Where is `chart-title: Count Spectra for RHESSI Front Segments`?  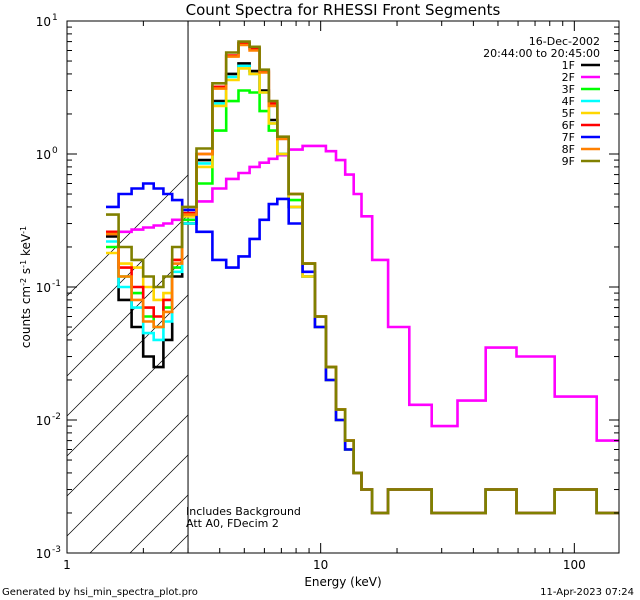 chart-title: Count Spectra for RHESSI Front Segments is located at coordinates (343, 10).